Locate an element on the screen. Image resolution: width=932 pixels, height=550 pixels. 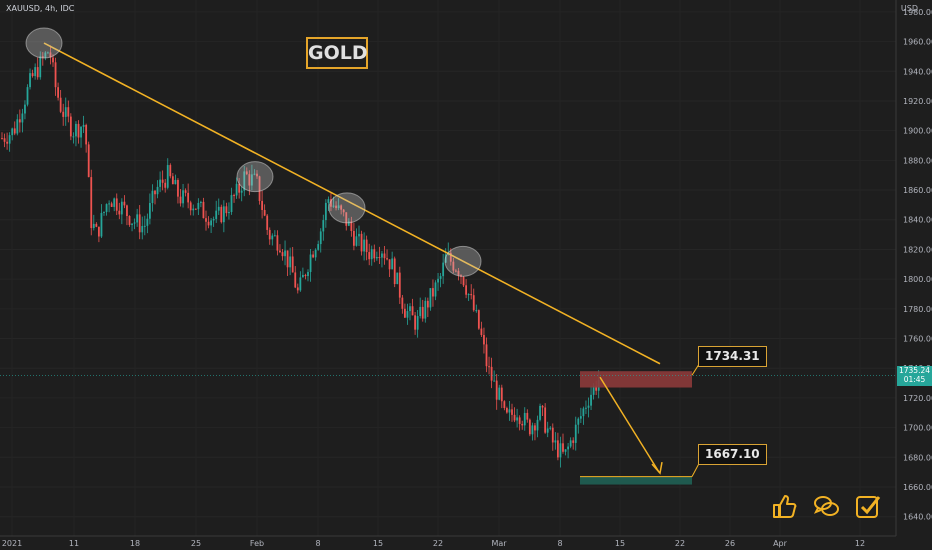
x-tick-label: 15 is located at coordinates (620, 543).